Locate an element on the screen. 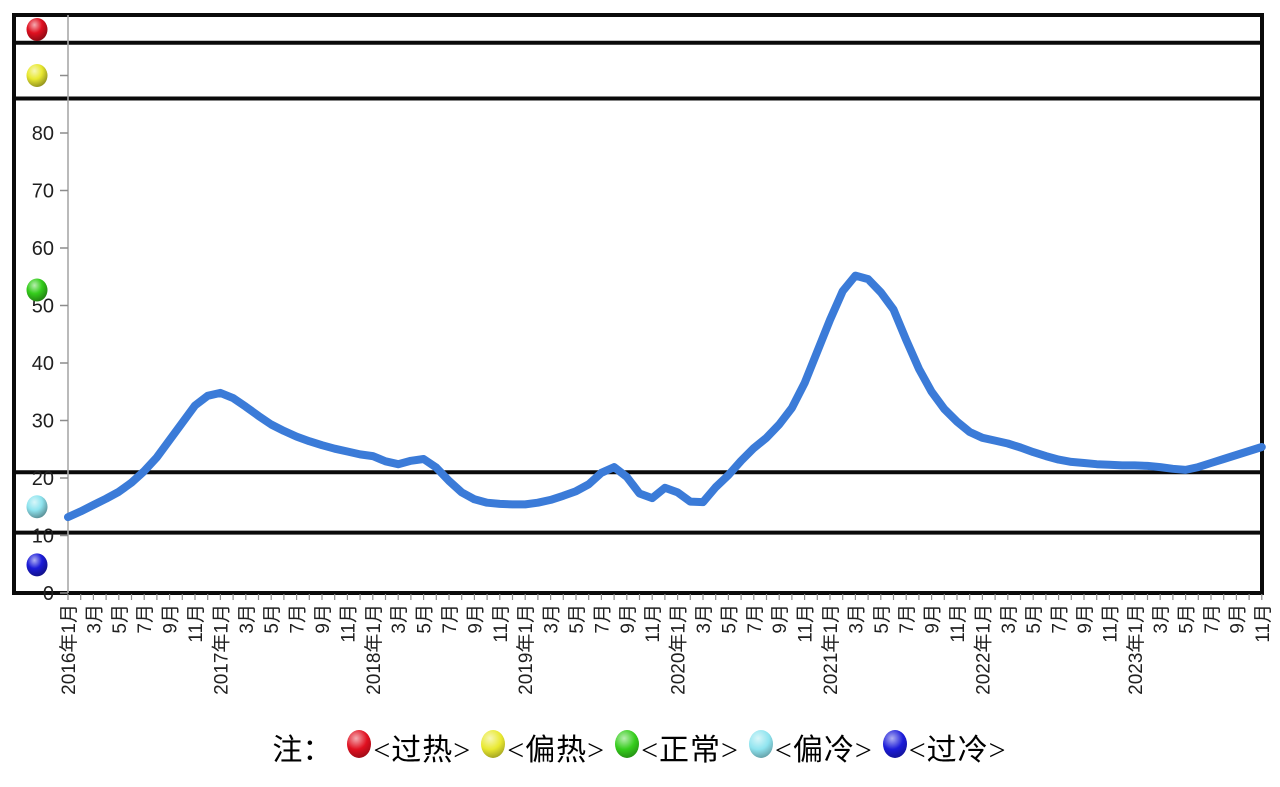 The image size is (1280, 787). zone-balls is located at coordinates (37, 297).